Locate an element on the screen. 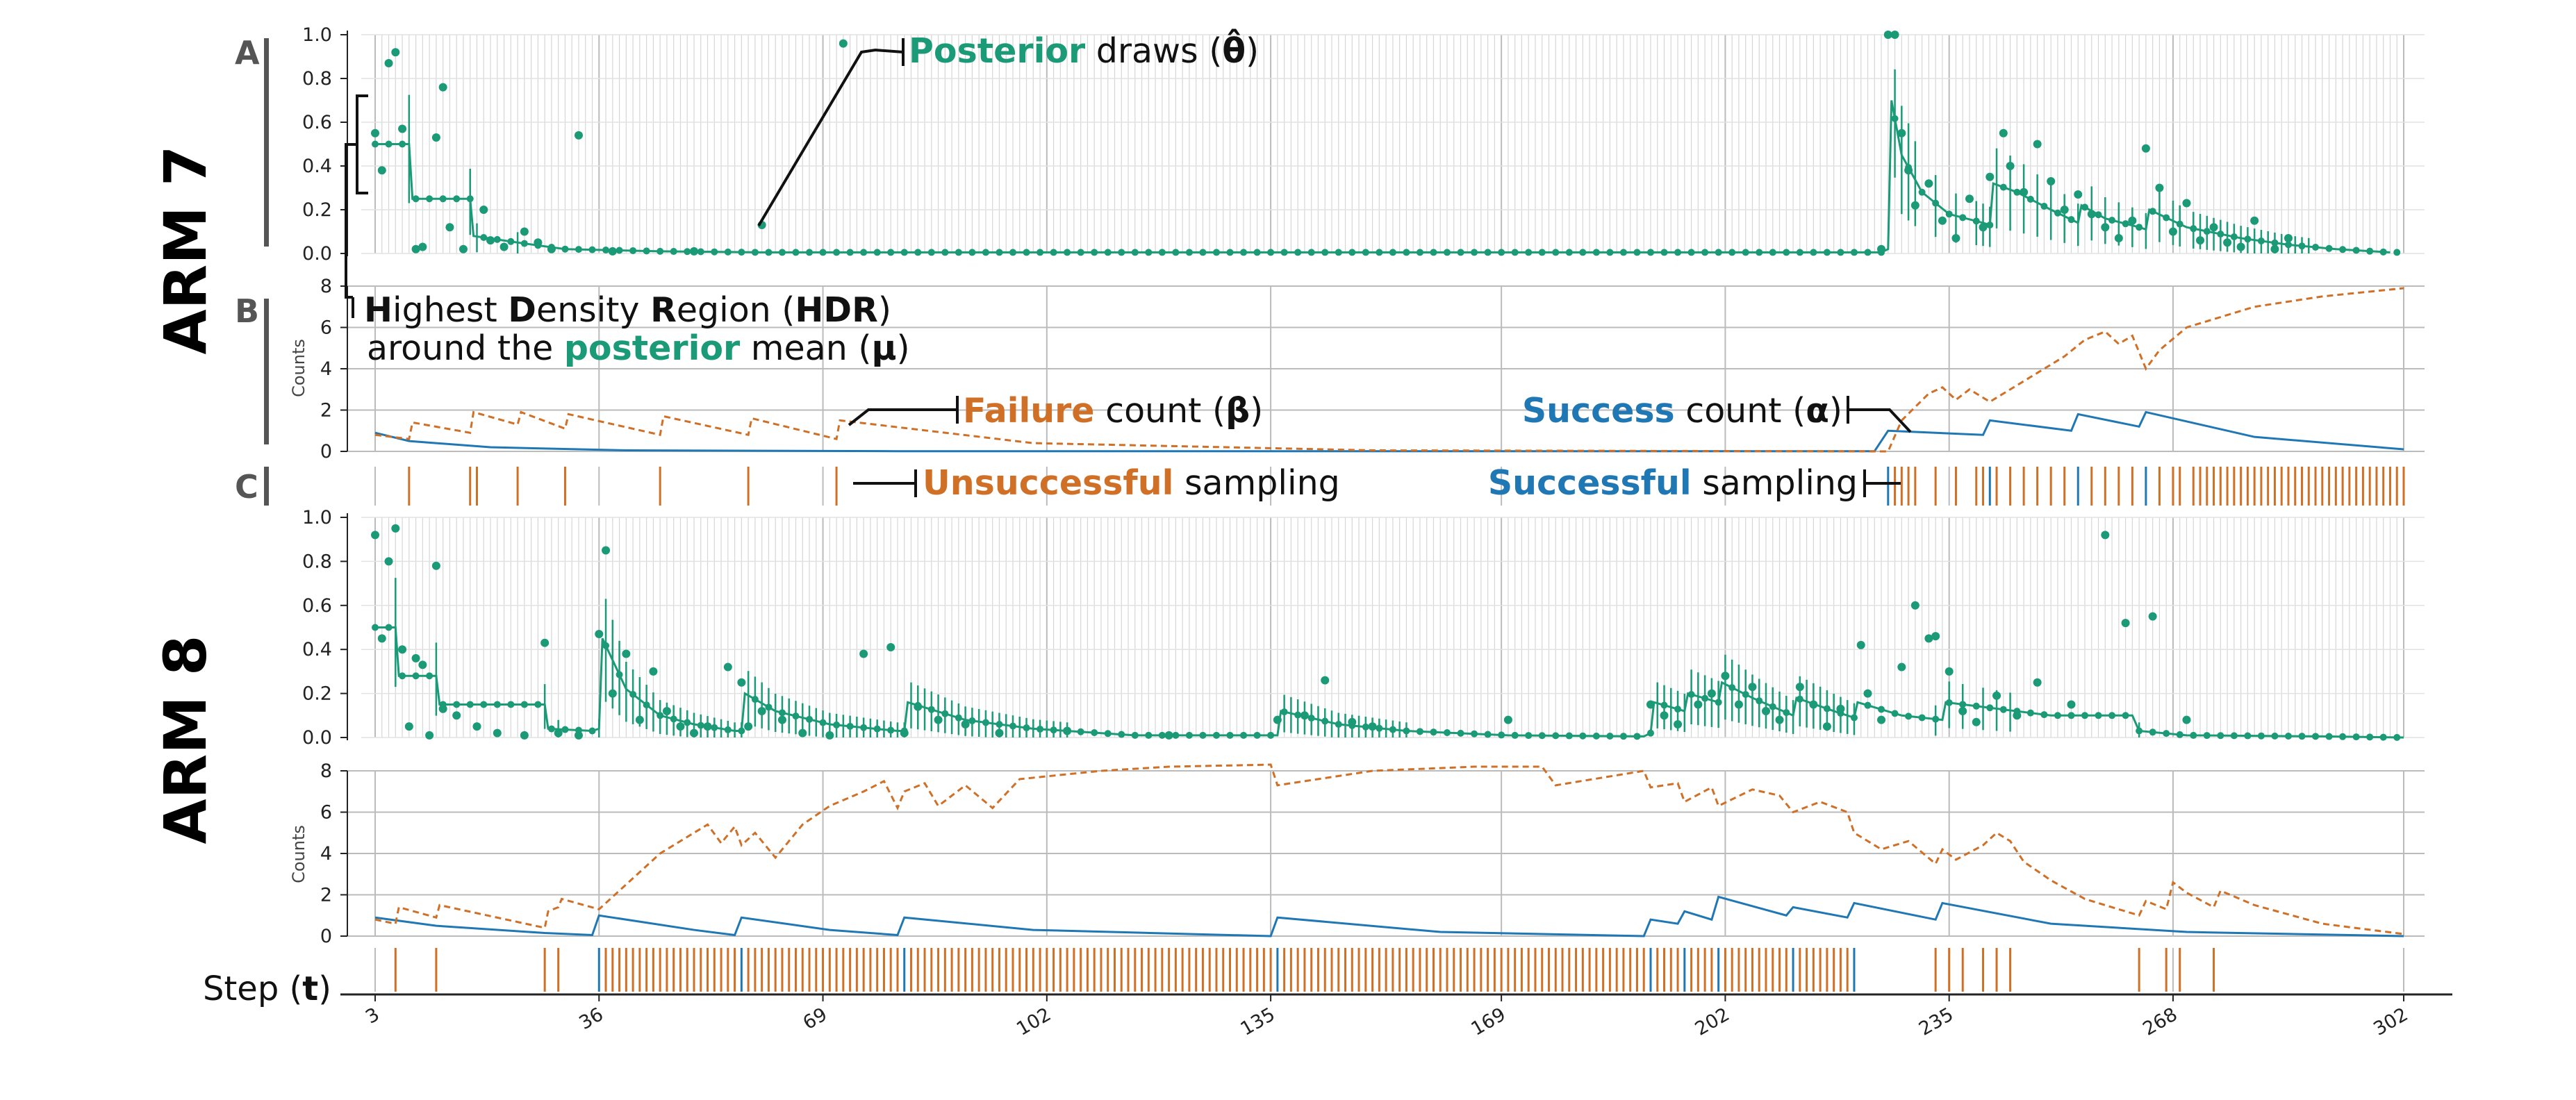 This screenshot has width=2576, height=1100. arm8-posterior-ytick-label: 0.4 is located at coordinates (317, 649).